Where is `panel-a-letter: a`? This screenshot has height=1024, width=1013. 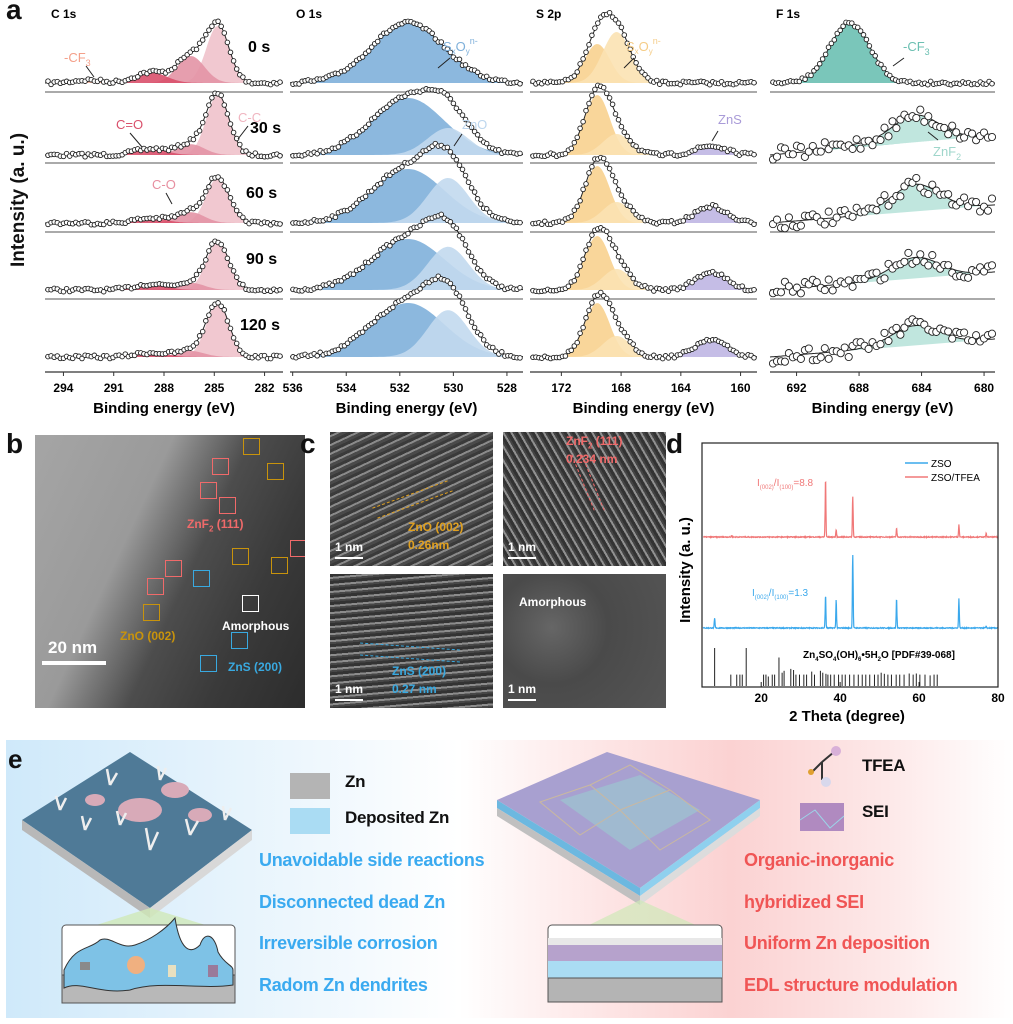
panel-a-letter: a is located at coordinates (14, 12).